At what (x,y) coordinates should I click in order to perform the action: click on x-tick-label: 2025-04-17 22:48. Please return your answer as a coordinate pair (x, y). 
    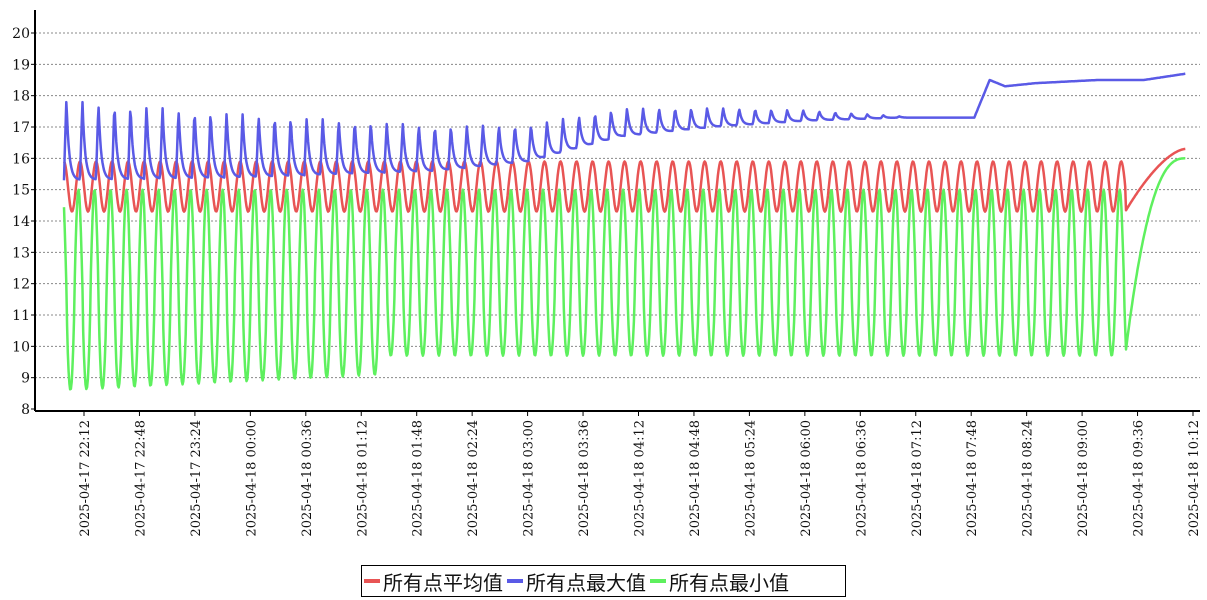
    Looking at the image, I should click on (140, 478).